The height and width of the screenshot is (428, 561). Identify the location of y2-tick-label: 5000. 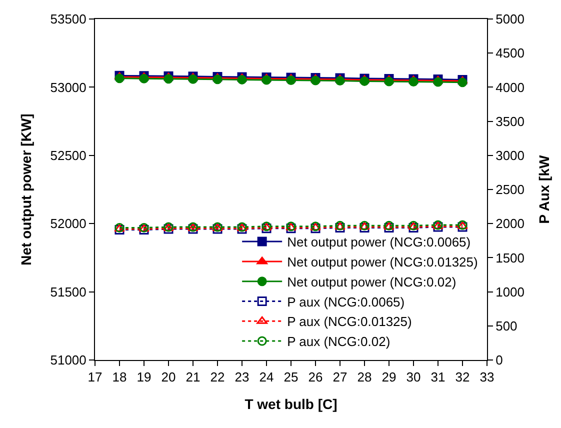
(510, 19).